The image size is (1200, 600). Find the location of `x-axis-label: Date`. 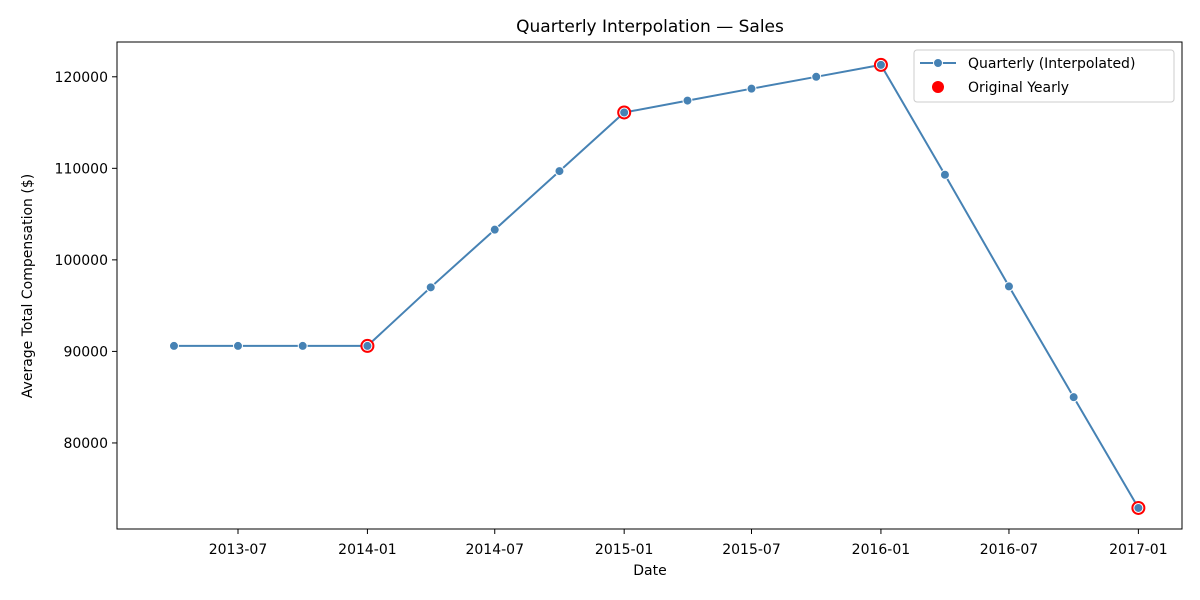

x-axis-label: Date is located at coordinates (649, 571).